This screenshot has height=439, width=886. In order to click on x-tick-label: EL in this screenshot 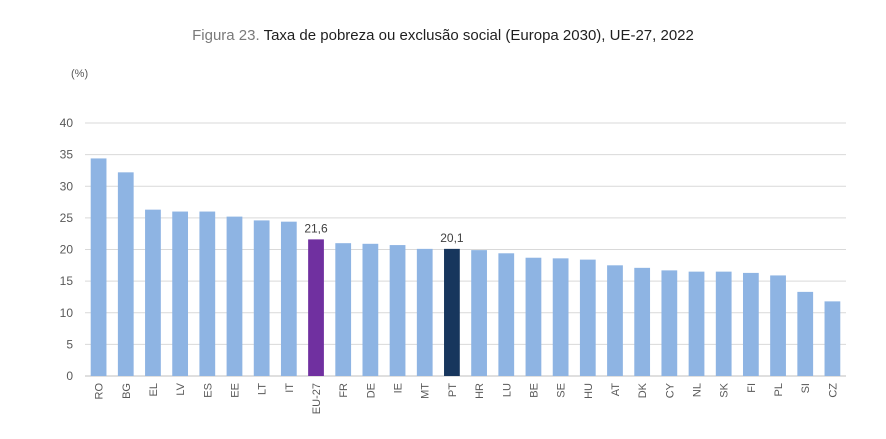, I will do `click(154, 389)`.